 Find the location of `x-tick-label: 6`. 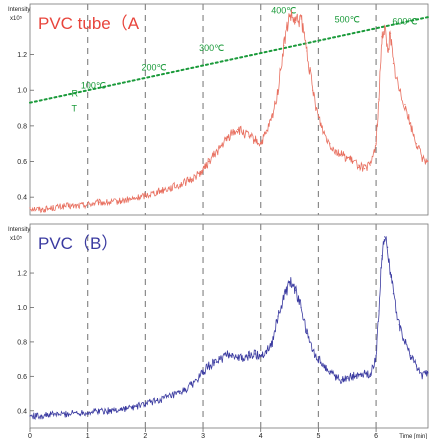

x-tick-label: 6 is located at coordinates (376, 436).